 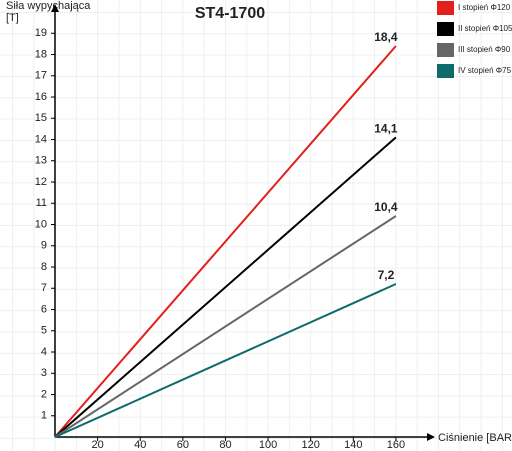 I want to click on y-tick-label: 2, so click(x=44, y=394).